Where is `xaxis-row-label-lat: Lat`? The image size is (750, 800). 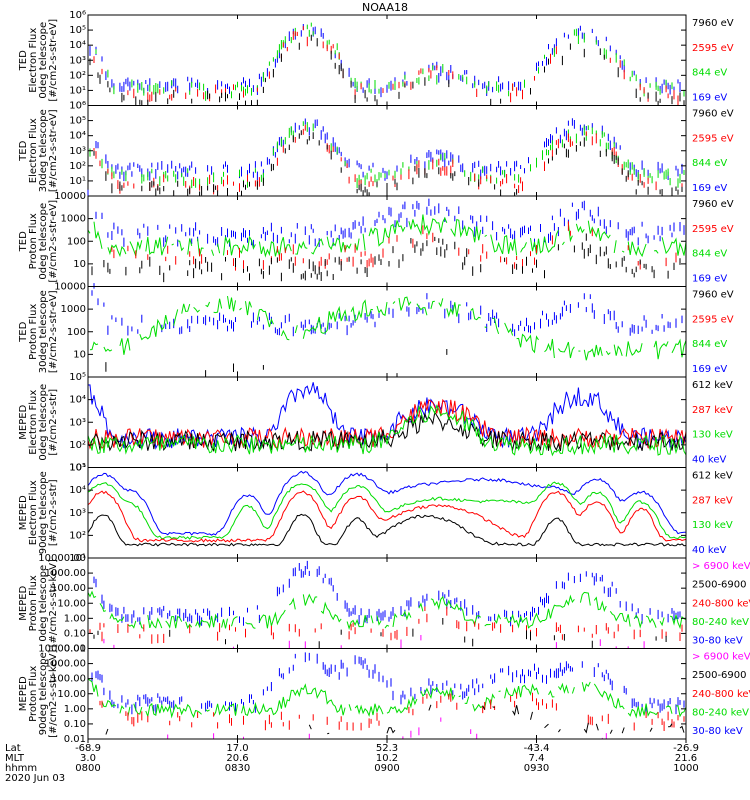
xaxis-row-label-lat: Lat is located at coordinates (13, 748).